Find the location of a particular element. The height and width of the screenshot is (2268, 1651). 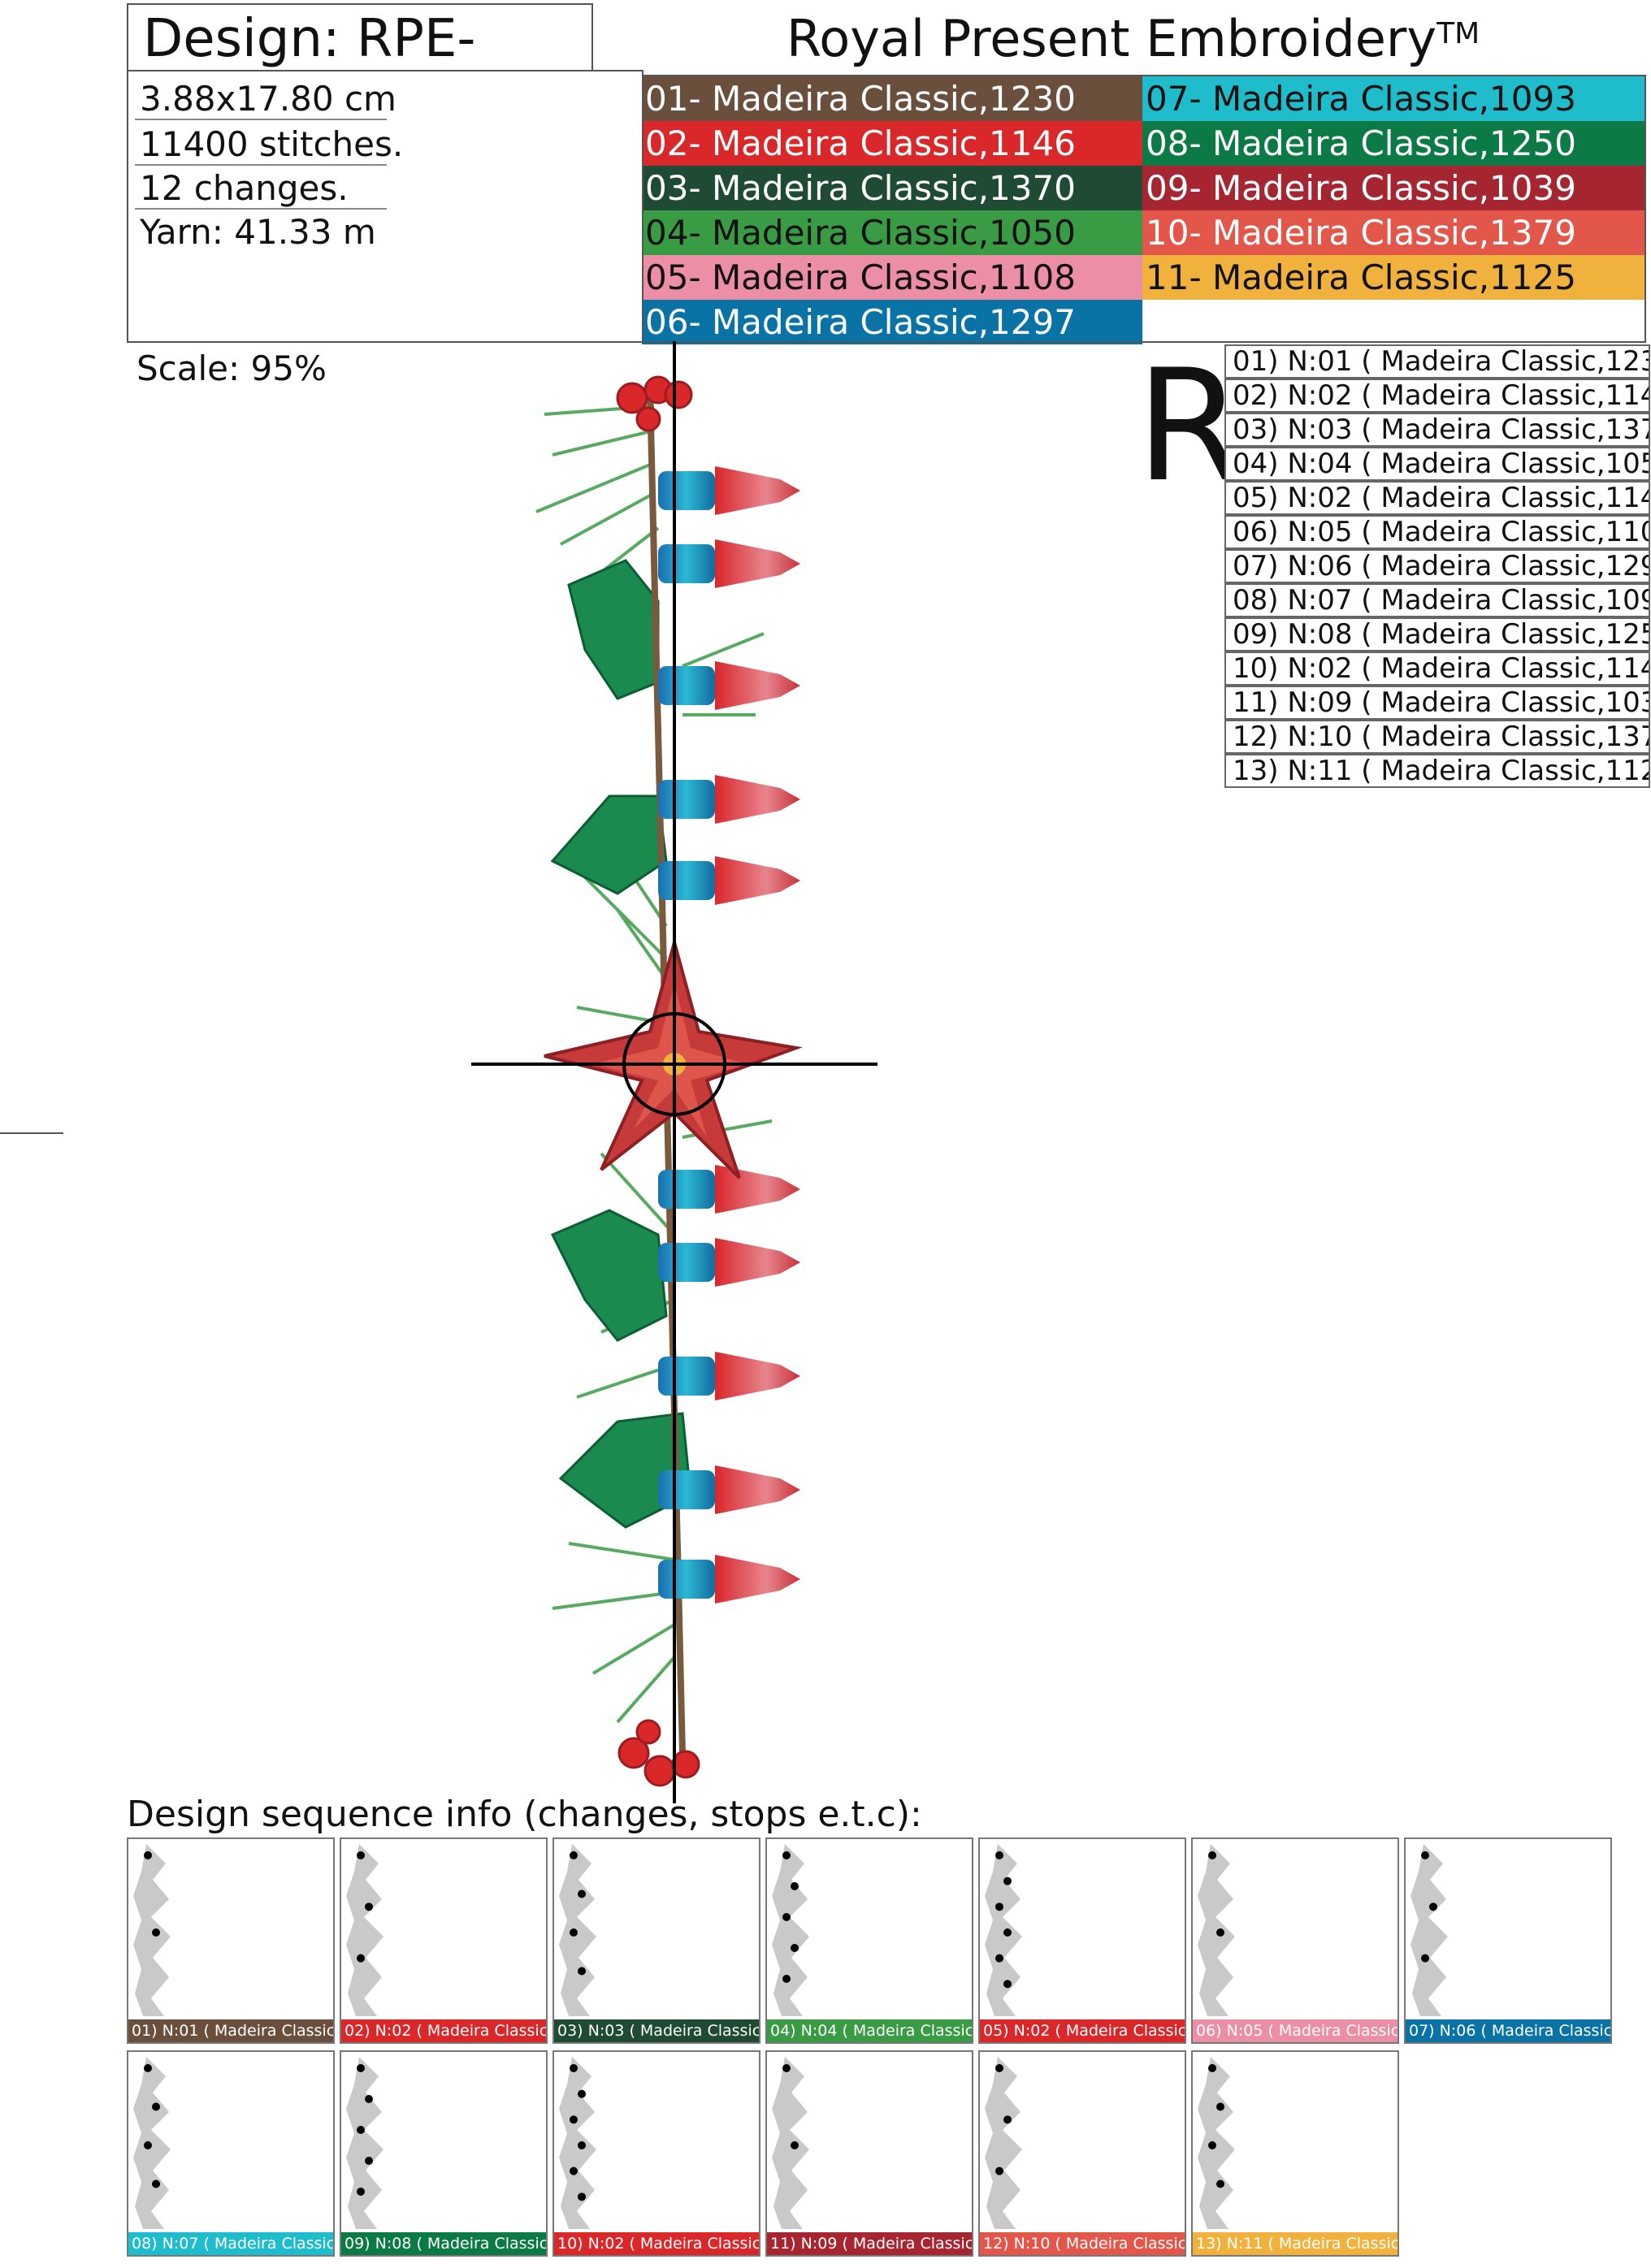

sequence-thumbnail: 10) N:02 ( Madeira Classic,1146) is located at coordinates (656, 2153).